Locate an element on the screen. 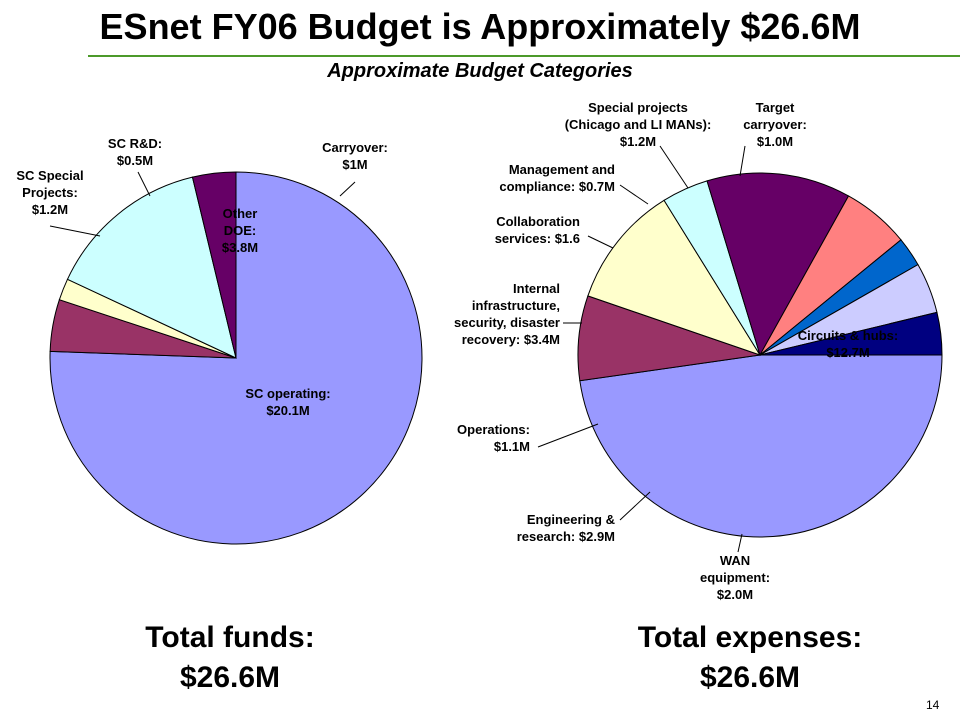 Image resolution: width=960 pixels, height=720 pixels. expenses-label-circuits-and-hubs: Circuits & hubs: $12.7M is located at coordinates (848, 344).